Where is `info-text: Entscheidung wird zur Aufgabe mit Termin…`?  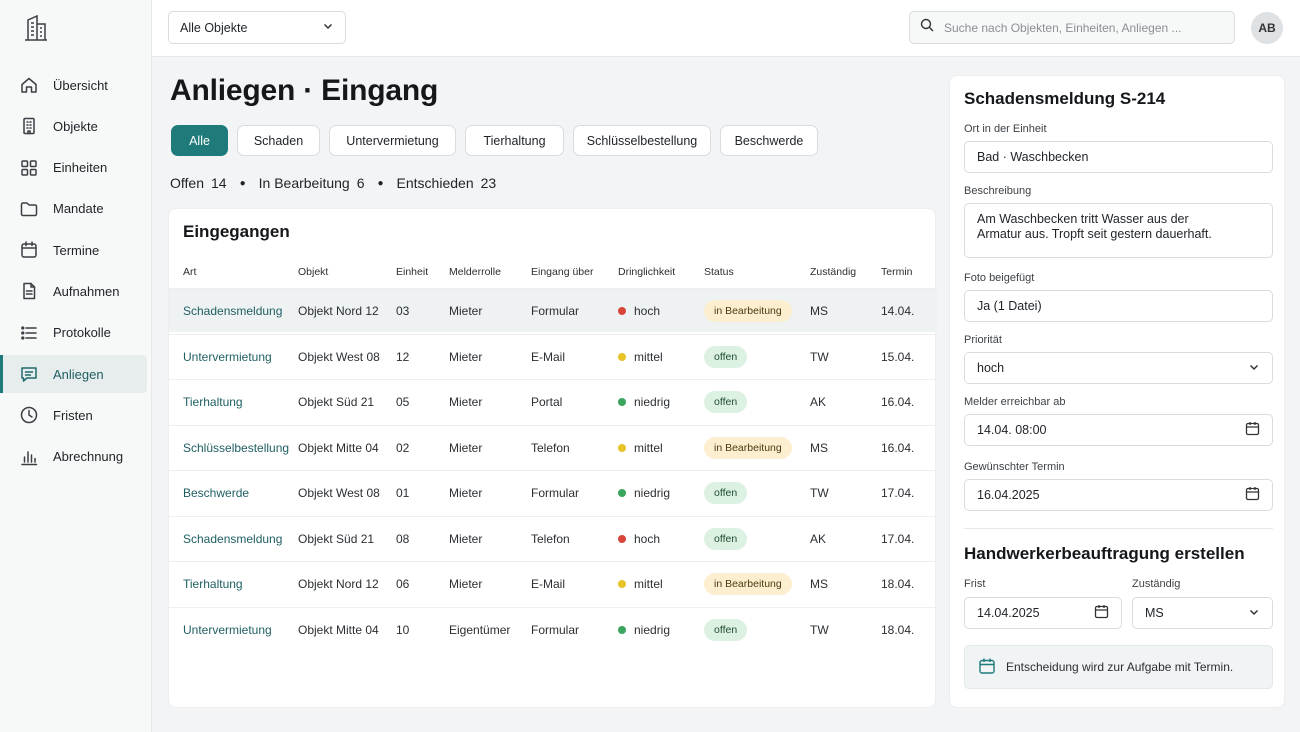
info-text: Entscheidung wird zur Aufgabe mit Termin… is located at coordinates (1120, 667).